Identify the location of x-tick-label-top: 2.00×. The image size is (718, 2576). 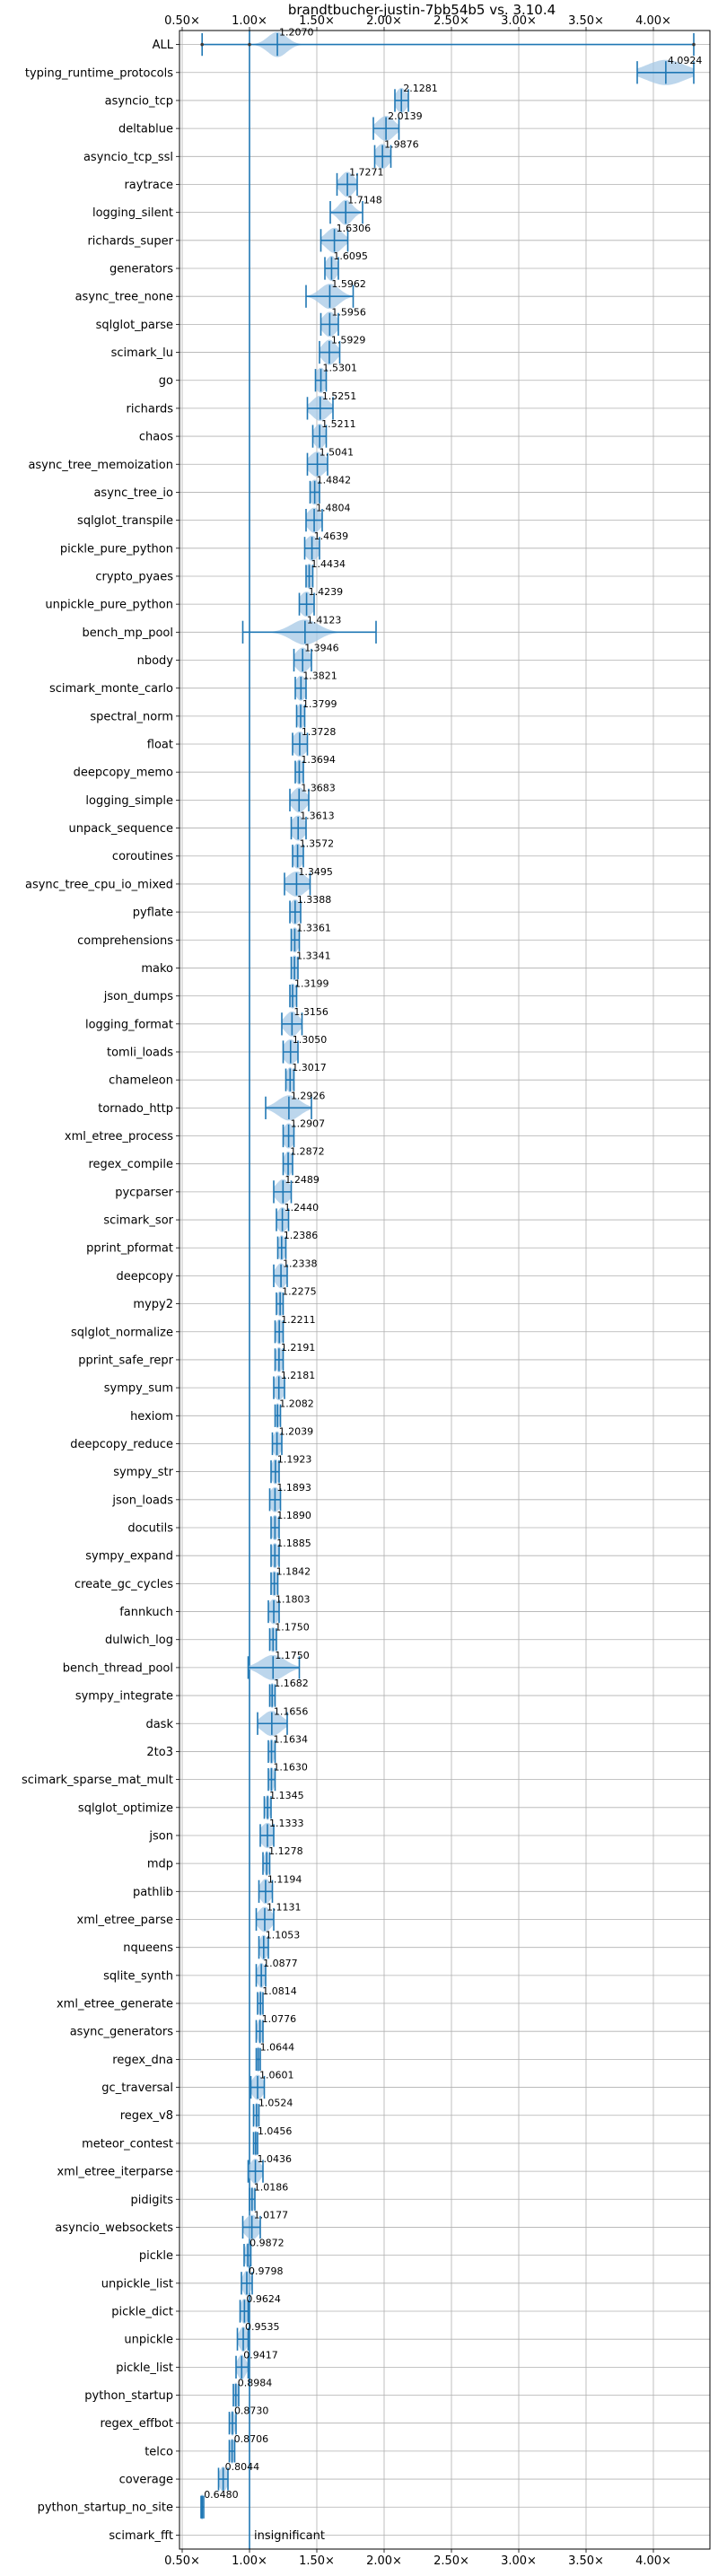
(384, 21).